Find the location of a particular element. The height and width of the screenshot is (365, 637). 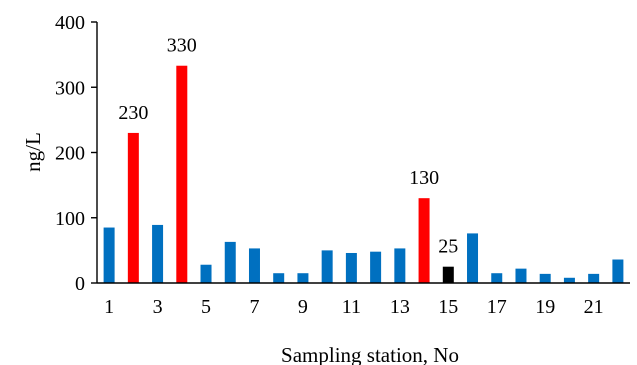

x-tick-label: 19 is located at coordinates (545, 307).